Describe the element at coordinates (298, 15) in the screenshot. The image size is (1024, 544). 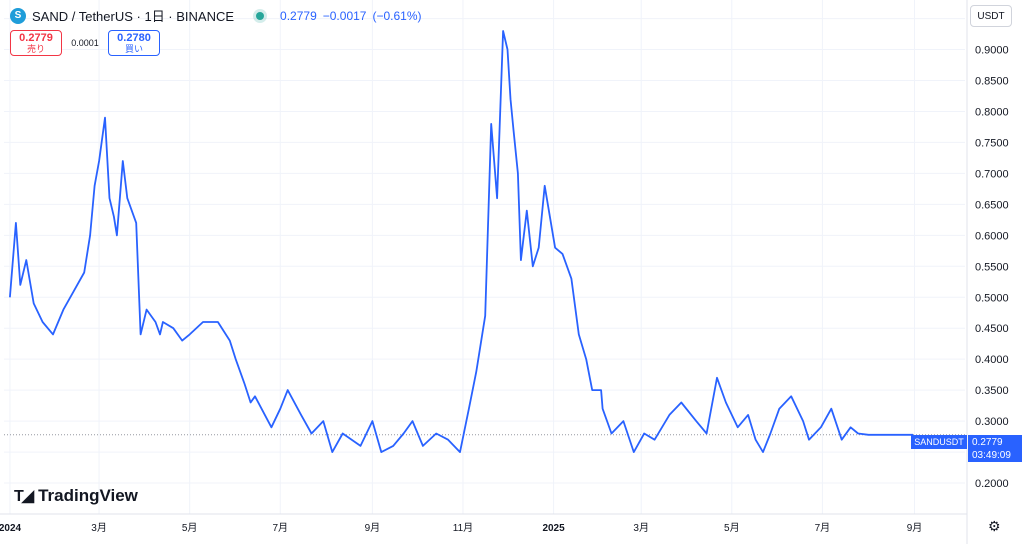
I see `last-price: 0.2779` at that location.